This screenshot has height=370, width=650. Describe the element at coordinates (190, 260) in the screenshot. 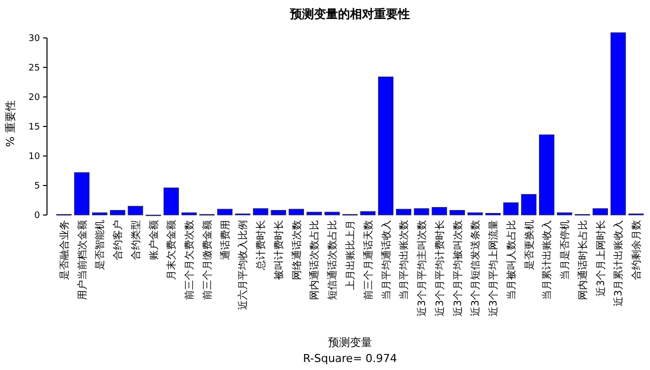

I see `x-tick-label: 前三个月欠费次数` at that location.